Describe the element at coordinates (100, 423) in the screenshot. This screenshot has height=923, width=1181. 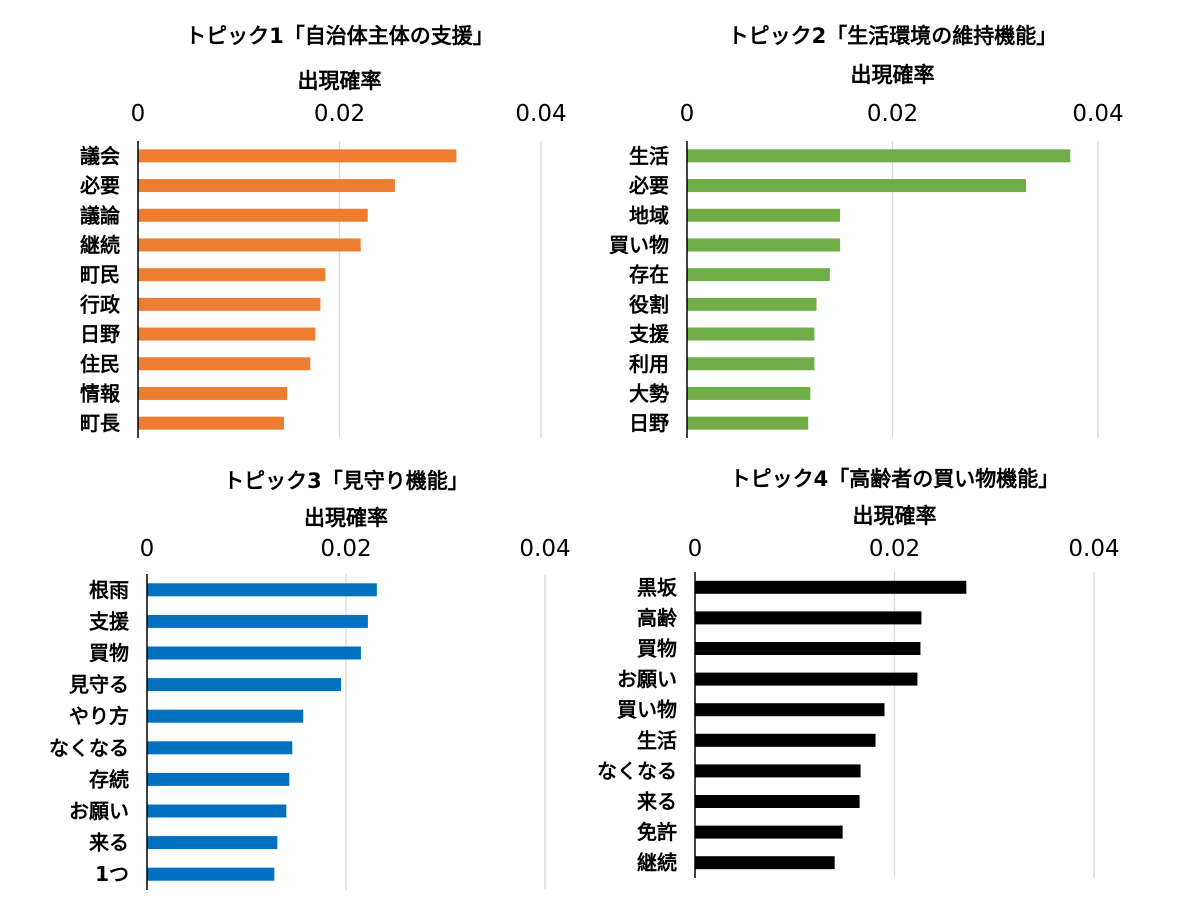
I see `category-label: 町長` at that location.